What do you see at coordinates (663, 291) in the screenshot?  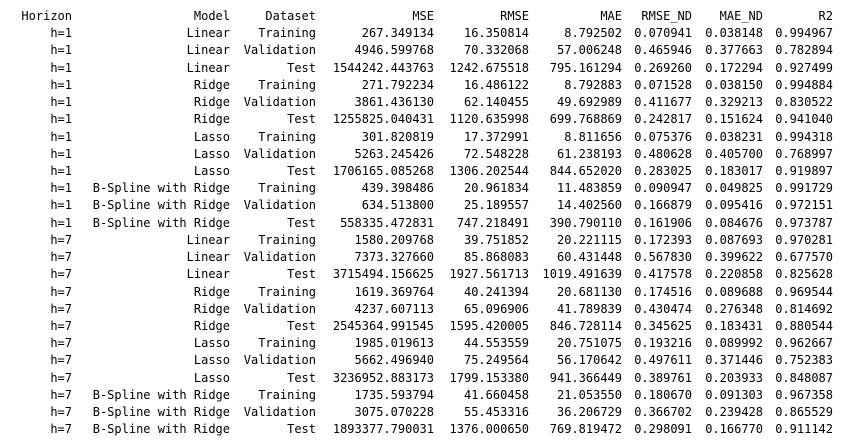 I see `cell-rmse-nd: 0.174516` at bounding box center [663, 291].